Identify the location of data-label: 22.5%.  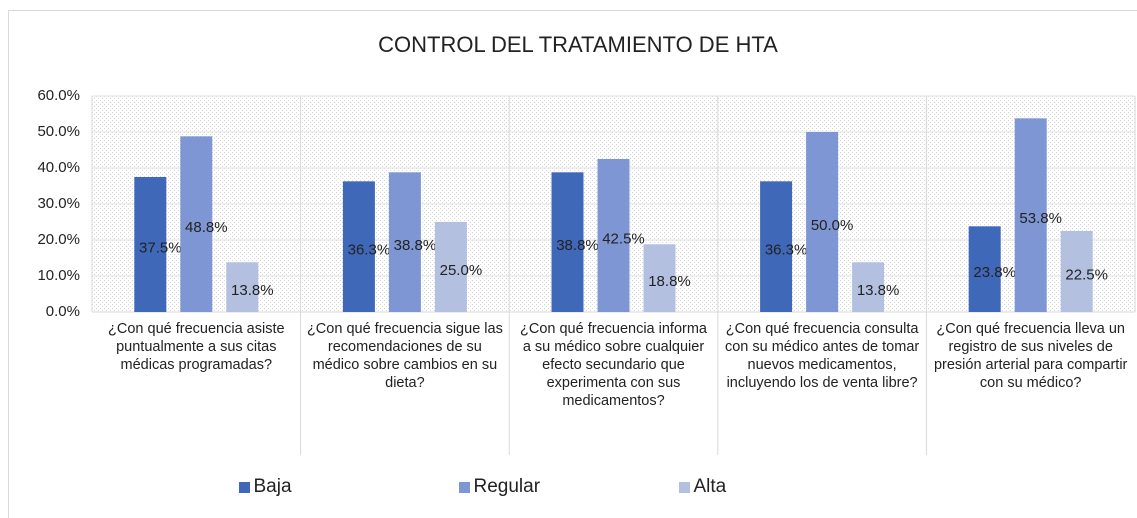
(1086, 274).